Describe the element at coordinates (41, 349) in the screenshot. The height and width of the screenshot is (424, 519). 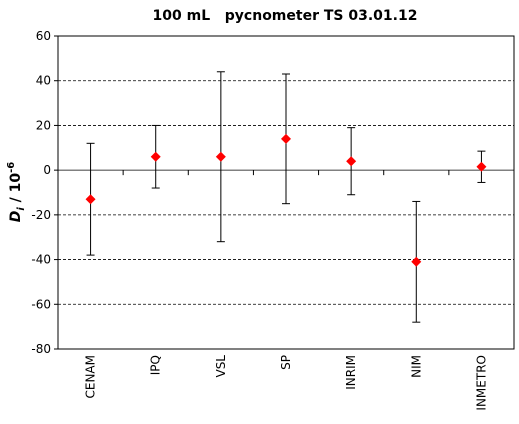
I see `y-tick-label: -80` at that location.